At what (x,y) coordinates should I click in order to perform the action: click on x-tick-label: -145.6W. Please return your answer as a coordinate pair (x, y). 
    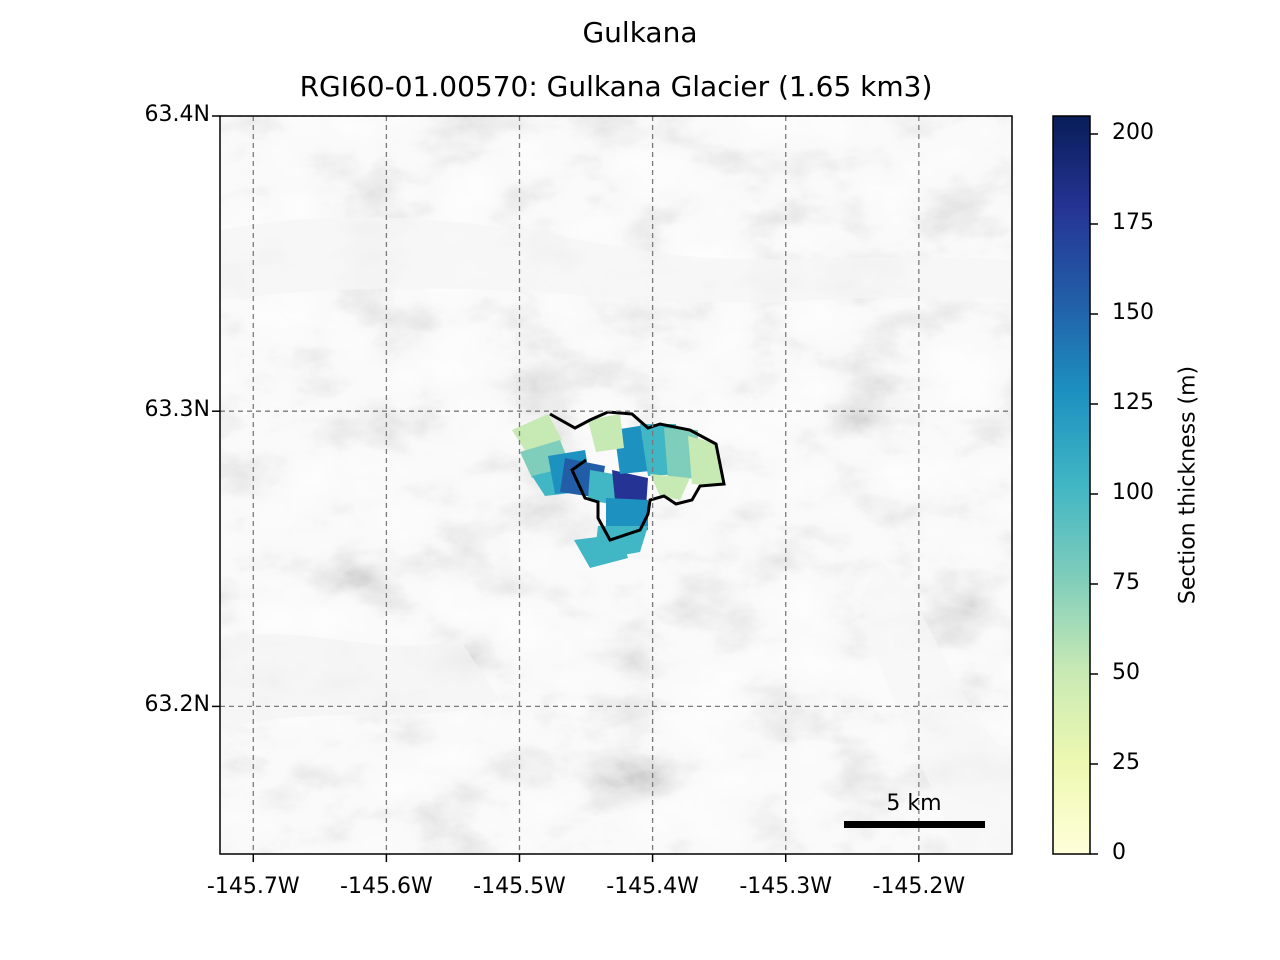
    Looking at the image, I should click on (386, 886).